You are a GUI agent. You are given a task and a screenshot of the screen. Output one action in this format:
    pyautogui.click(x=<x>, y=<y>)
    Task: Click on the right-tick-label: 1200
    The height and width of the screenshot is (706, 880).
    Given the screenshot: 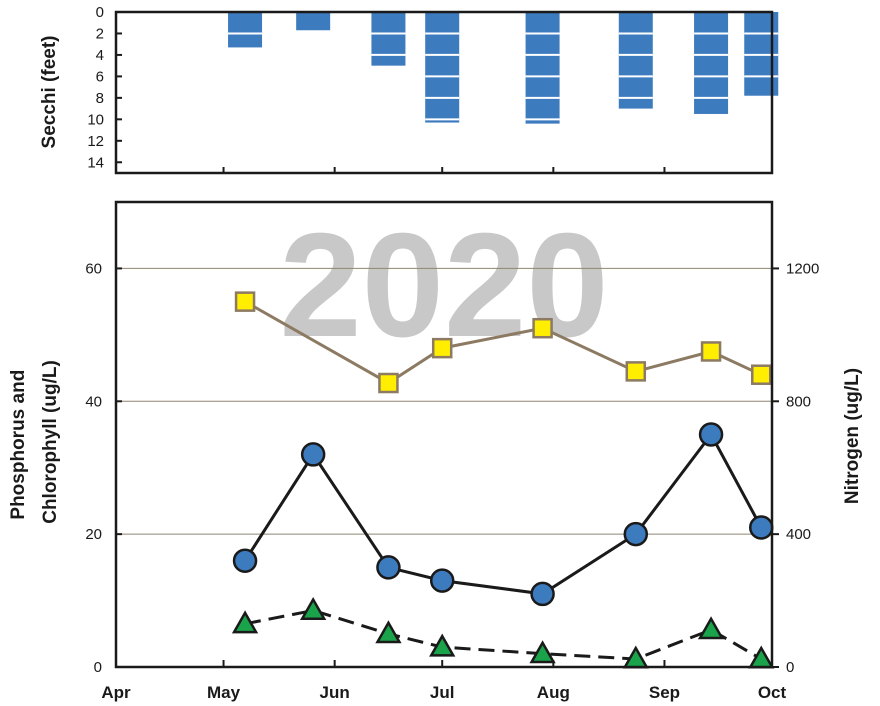 What is the action you would take?
    pyautogui.click(x=802, y=268)
    